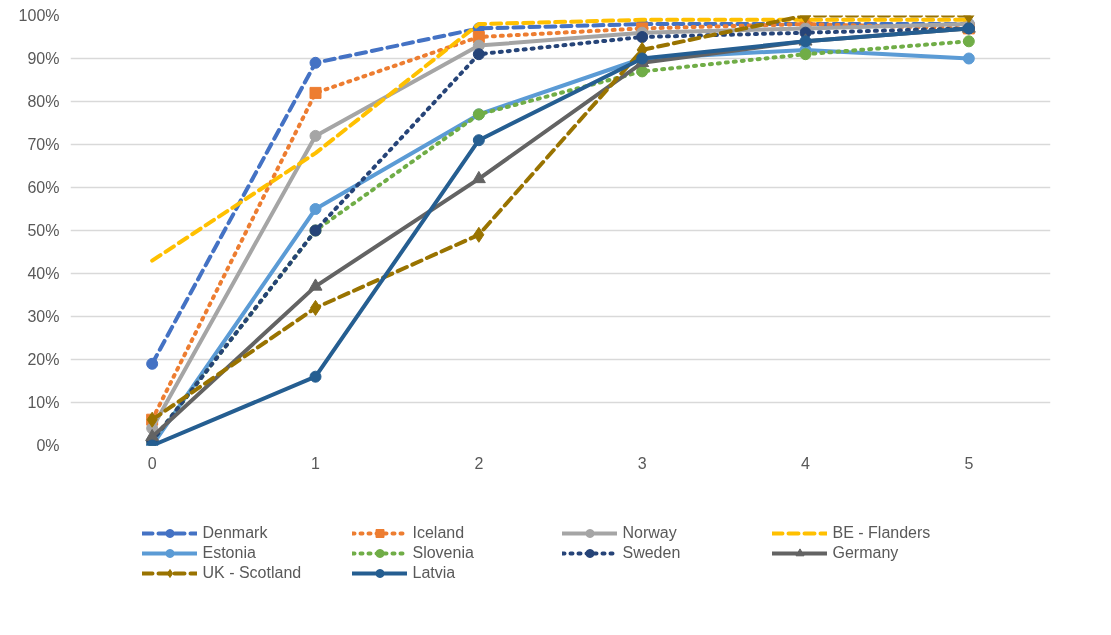 The width and height of the screenshot is (1111, 635). I want to click on y-tick-label: 10%, so click(43, 402).